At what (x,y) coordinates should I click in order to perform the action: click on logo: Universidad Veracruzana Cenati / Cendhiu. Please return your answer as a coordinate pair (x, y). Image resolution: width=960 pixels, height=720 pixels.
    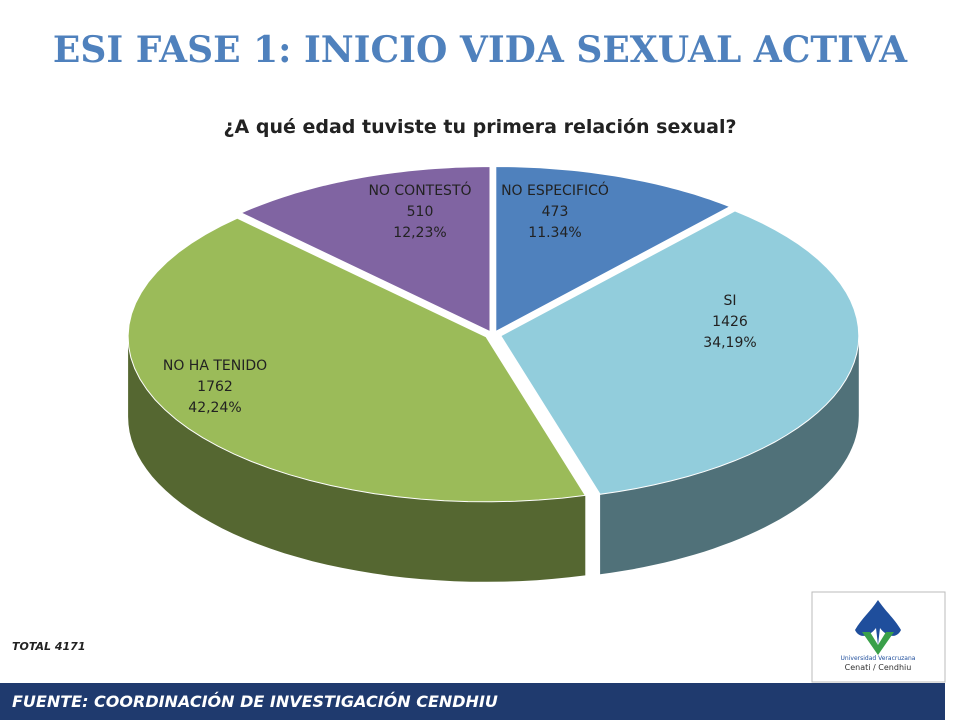
    Looking at the image, I should click on (878, 637).